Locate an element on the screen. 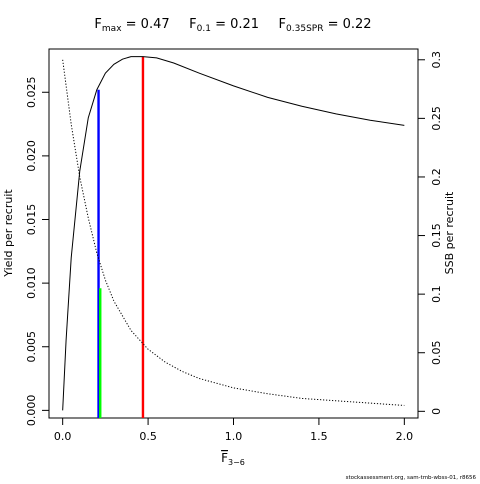 This screenshot has height=484, width=480. y-left-tick-label: 0.015 is located at coordinates (31, 220).